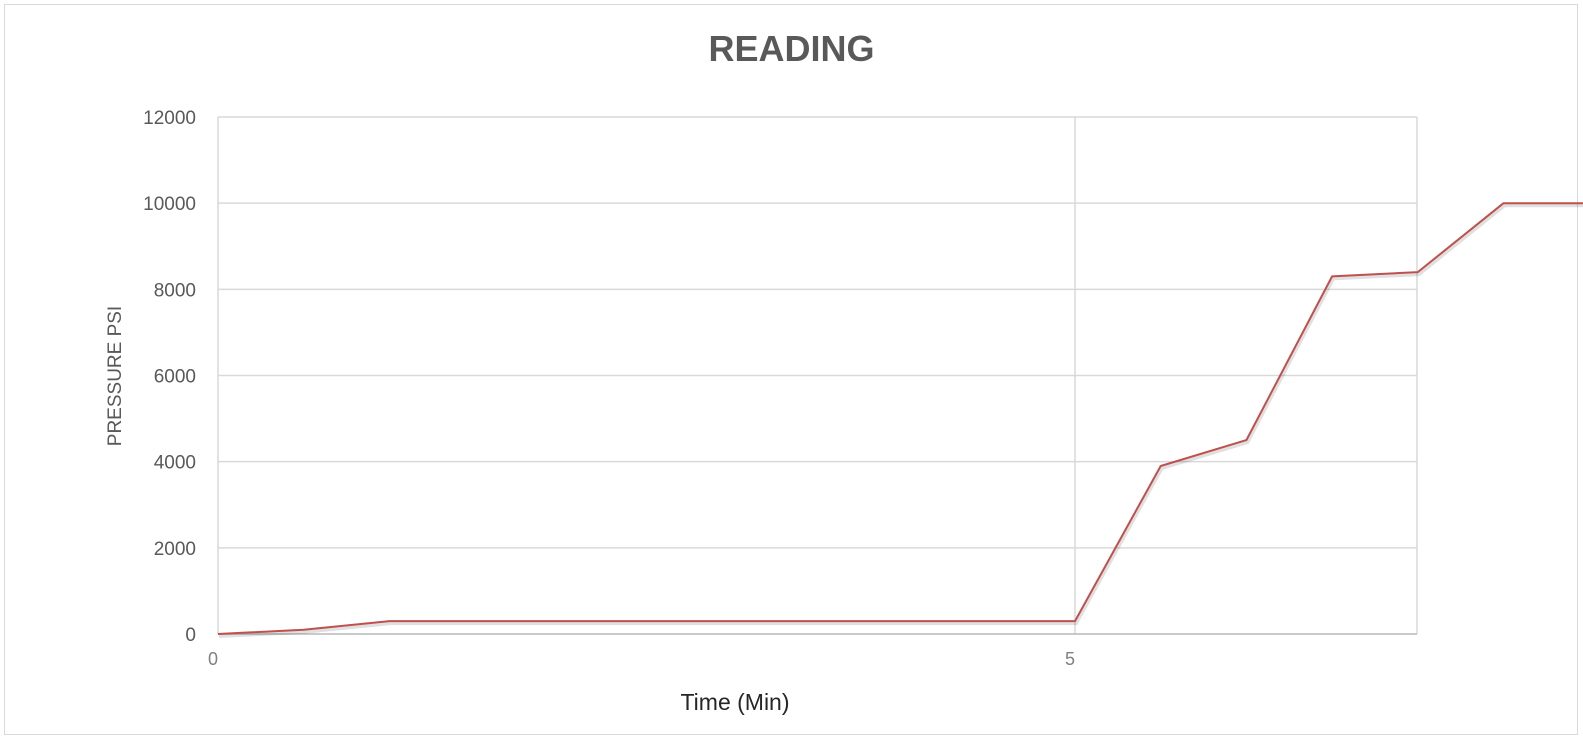  What do you see at coordinates (169, 204) in the screenshot?
I see `y-tick-label: 10000` at bounding box center [169, 204].